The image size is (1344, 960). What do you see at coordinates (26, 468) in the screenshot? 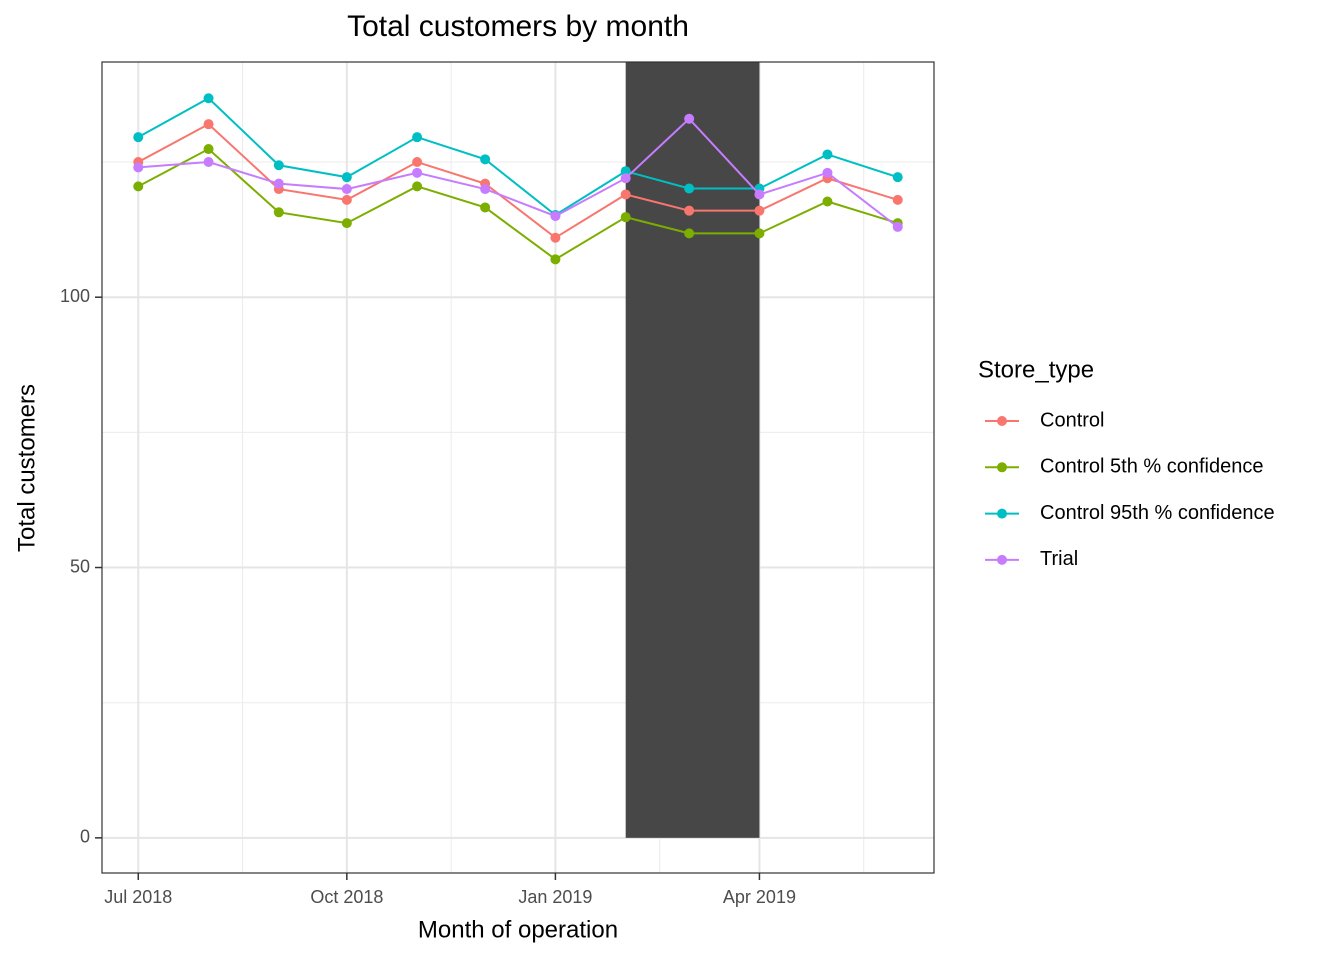
I see `y-axis-label: Total customers` at bounding box center [26, 468].